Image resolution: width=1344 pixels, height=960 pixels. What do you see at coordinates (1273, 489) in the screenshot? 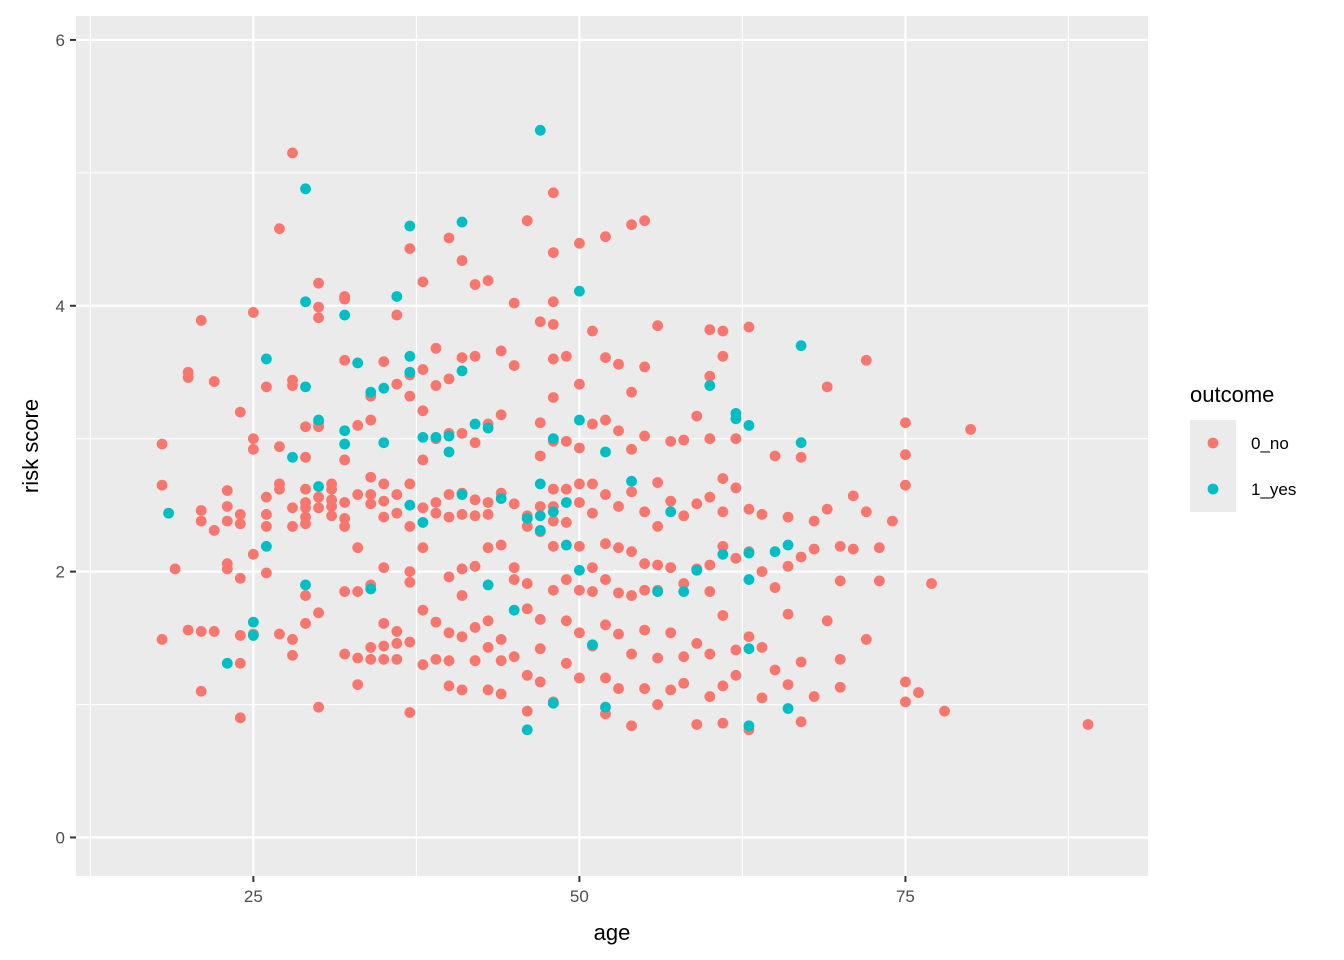
I see `legend-label: 1_yes` at bounding box center [1273, 489].